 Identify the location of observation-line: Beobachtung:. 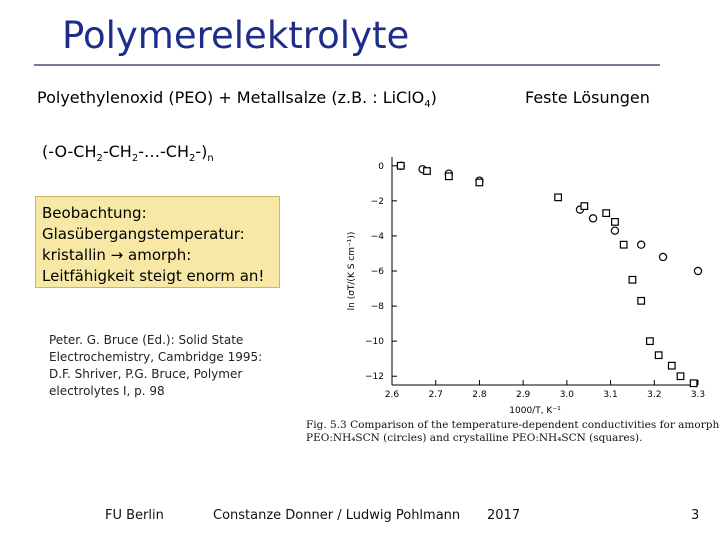
(94, 213).